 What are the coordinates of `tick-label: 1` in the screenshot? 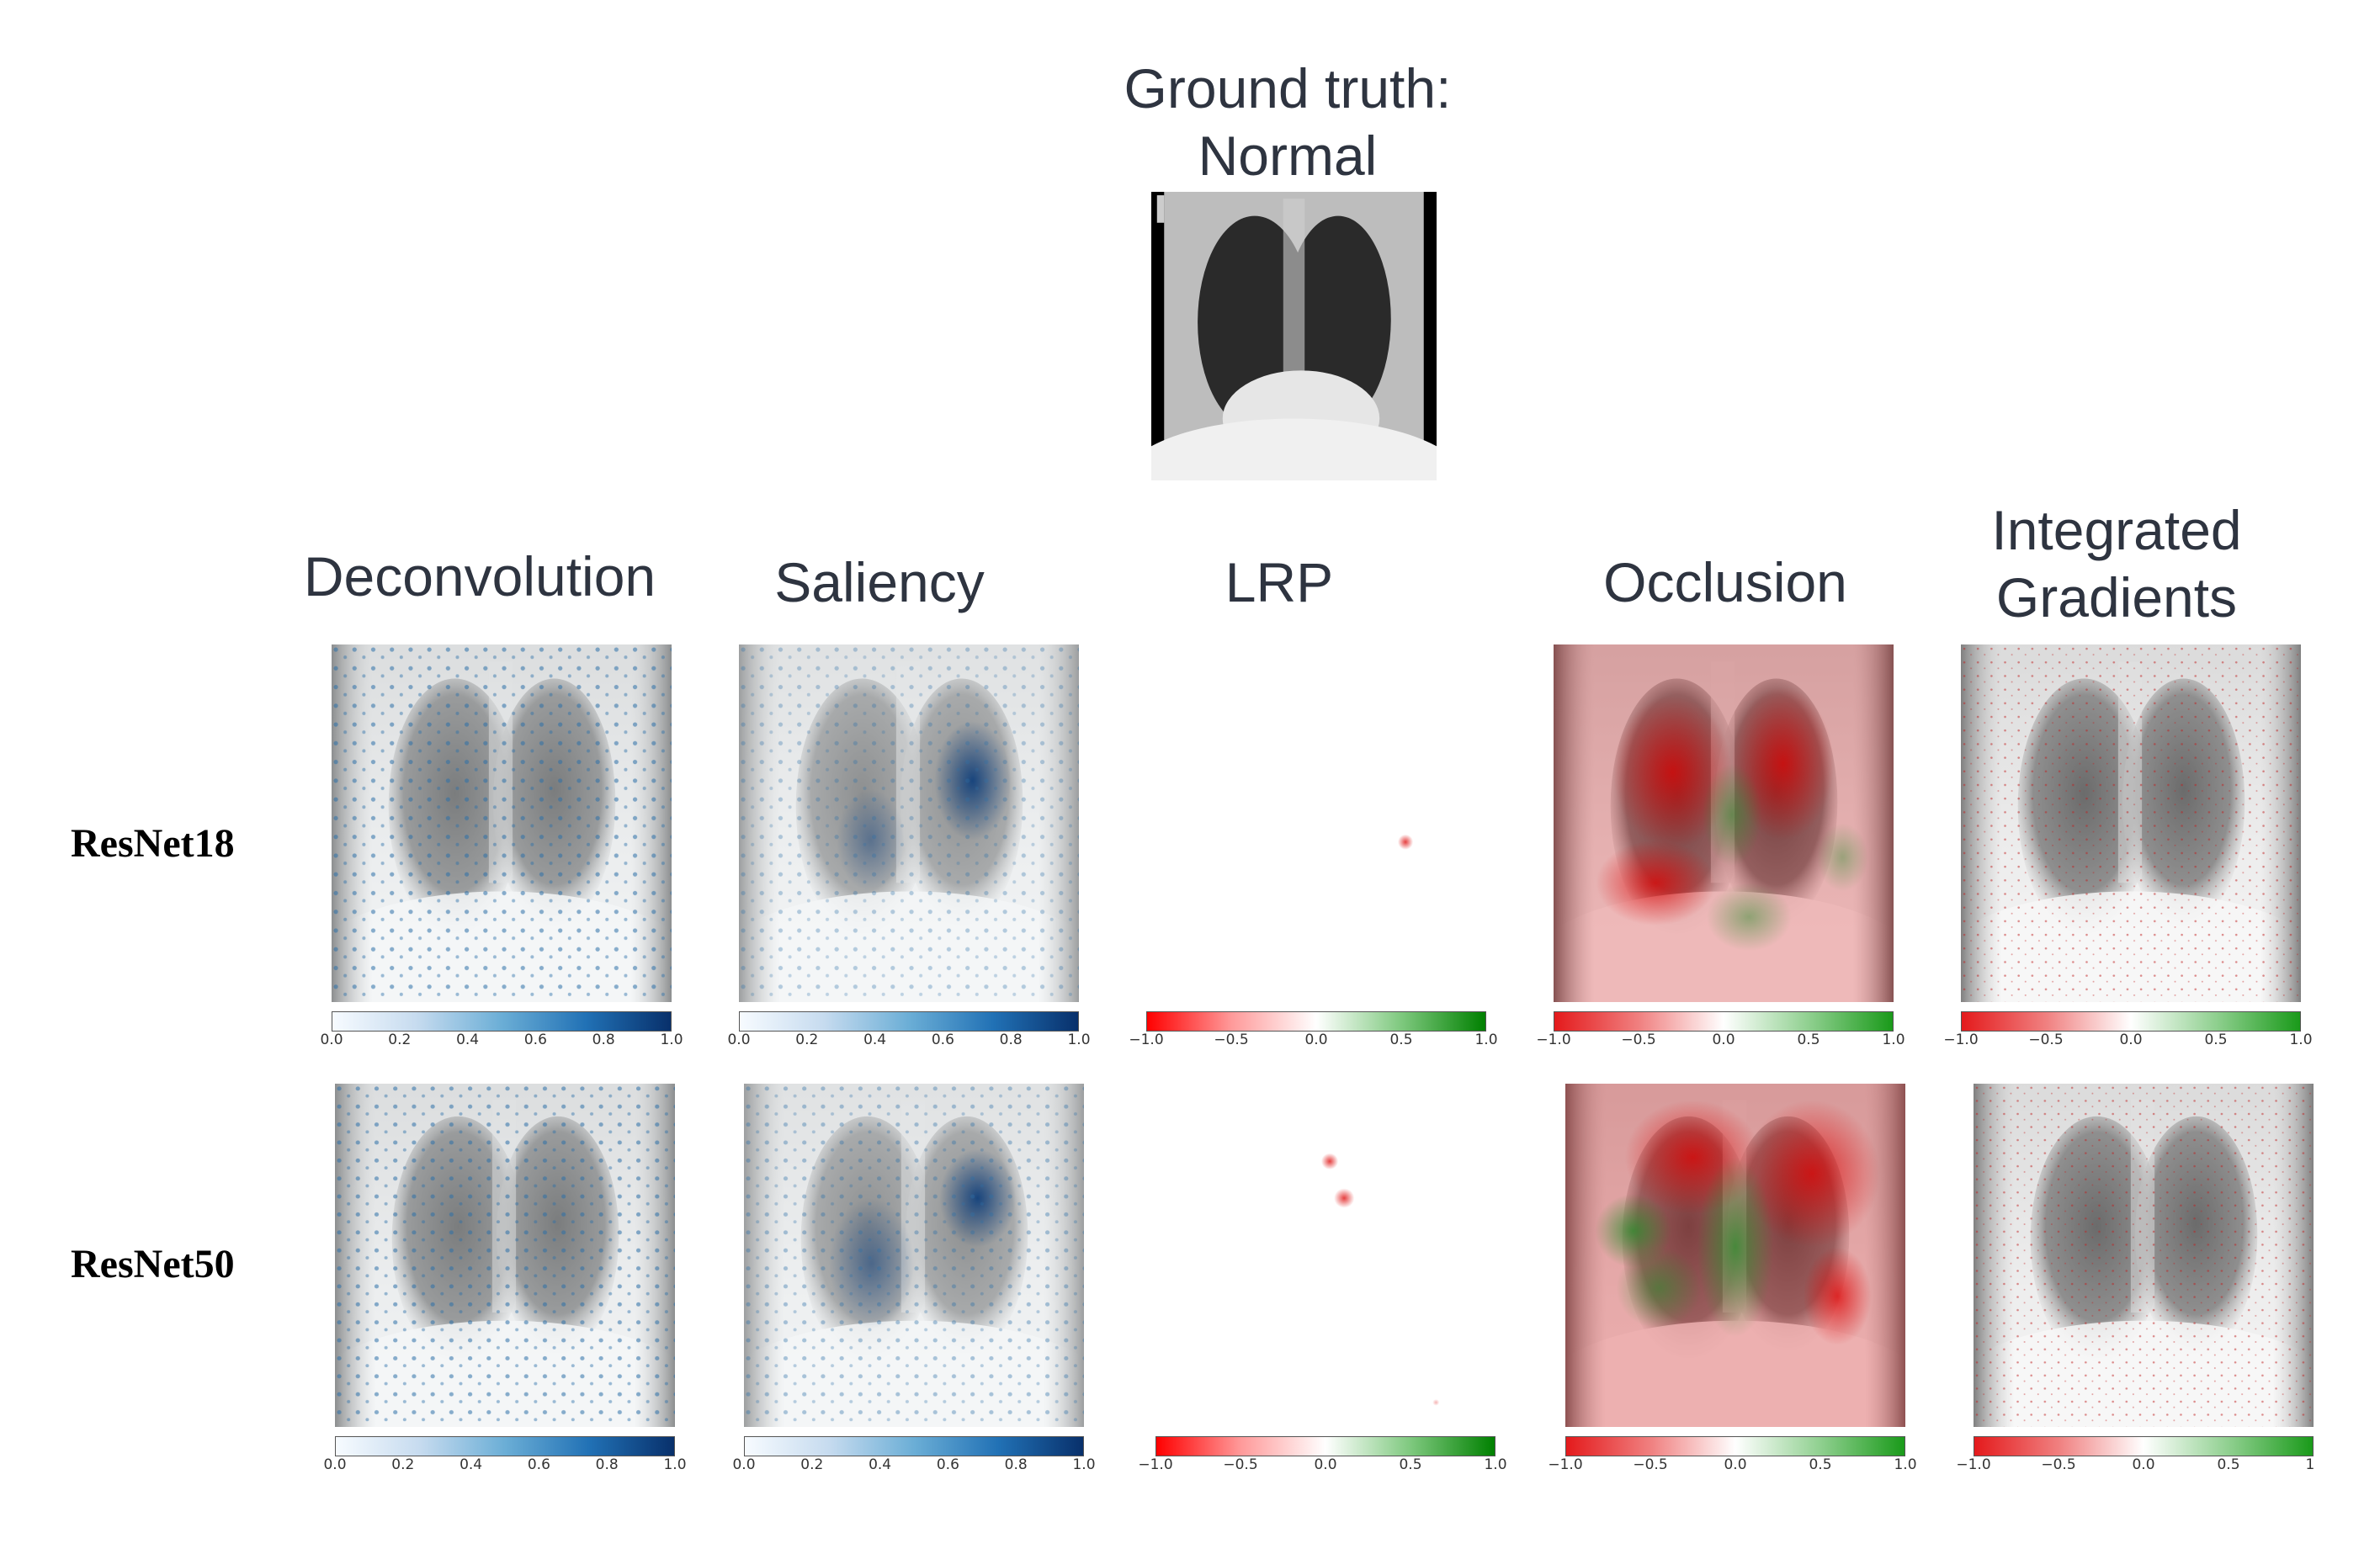 It's located at (2310, 1465).